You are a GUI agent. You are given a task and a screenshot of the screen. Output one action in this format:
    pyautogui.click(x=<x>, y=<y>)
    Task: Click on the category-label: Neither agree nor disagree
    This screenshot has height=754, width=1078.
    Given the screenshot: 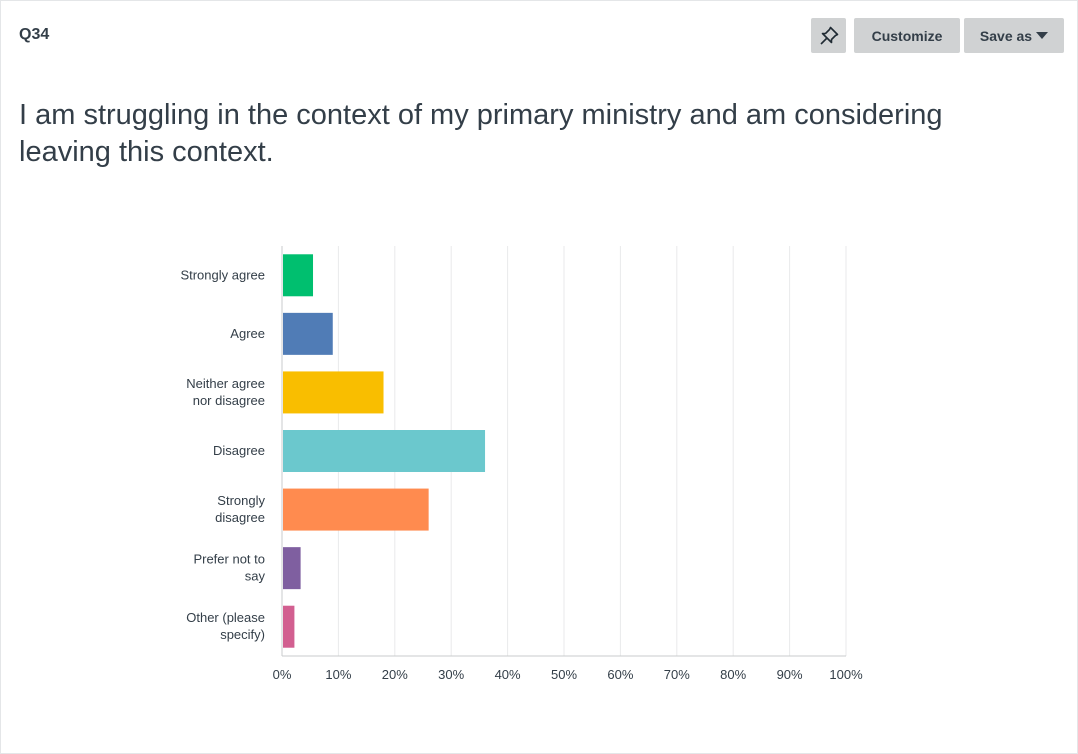 What is the action you would take?
    pyautogui.click(x=225, y=392)
    